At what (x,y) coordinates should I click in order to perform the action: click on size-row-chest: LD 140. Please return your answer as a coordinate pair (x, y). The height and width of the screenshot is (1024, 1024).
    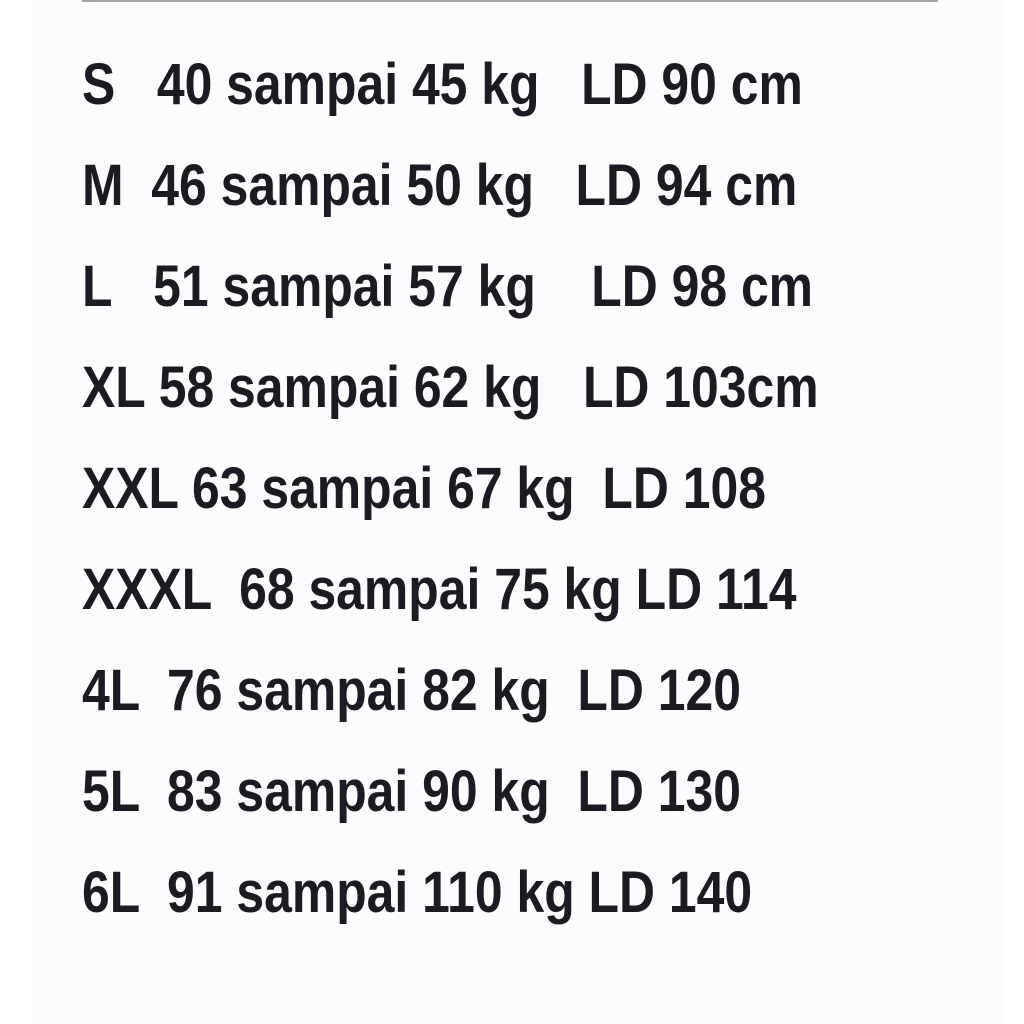
    Looking at the image, I should click on (670, 892).